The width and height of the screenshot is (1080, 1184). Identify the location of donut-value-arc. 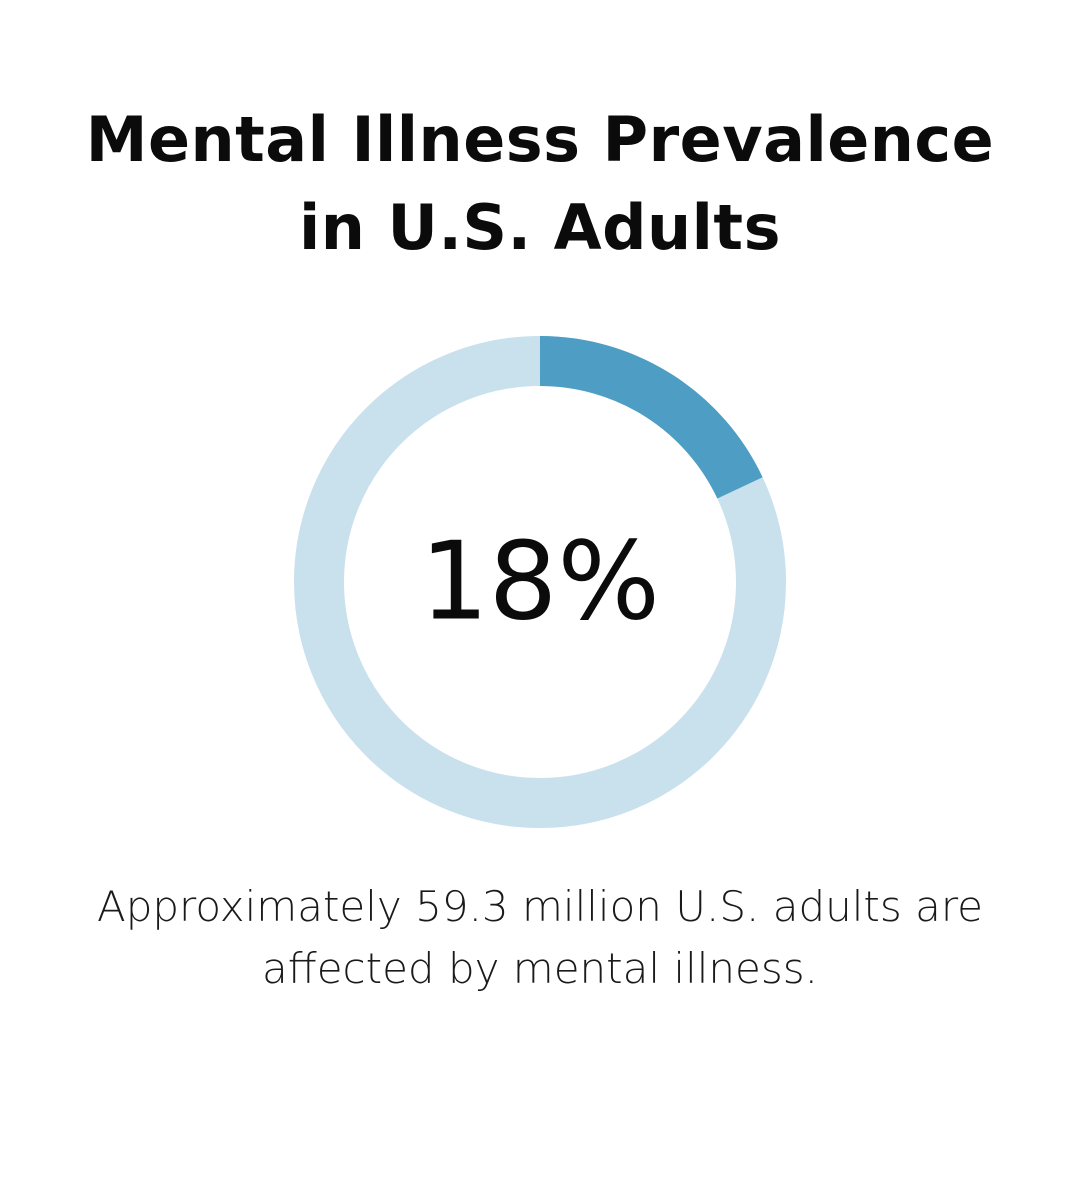
(651, 417).